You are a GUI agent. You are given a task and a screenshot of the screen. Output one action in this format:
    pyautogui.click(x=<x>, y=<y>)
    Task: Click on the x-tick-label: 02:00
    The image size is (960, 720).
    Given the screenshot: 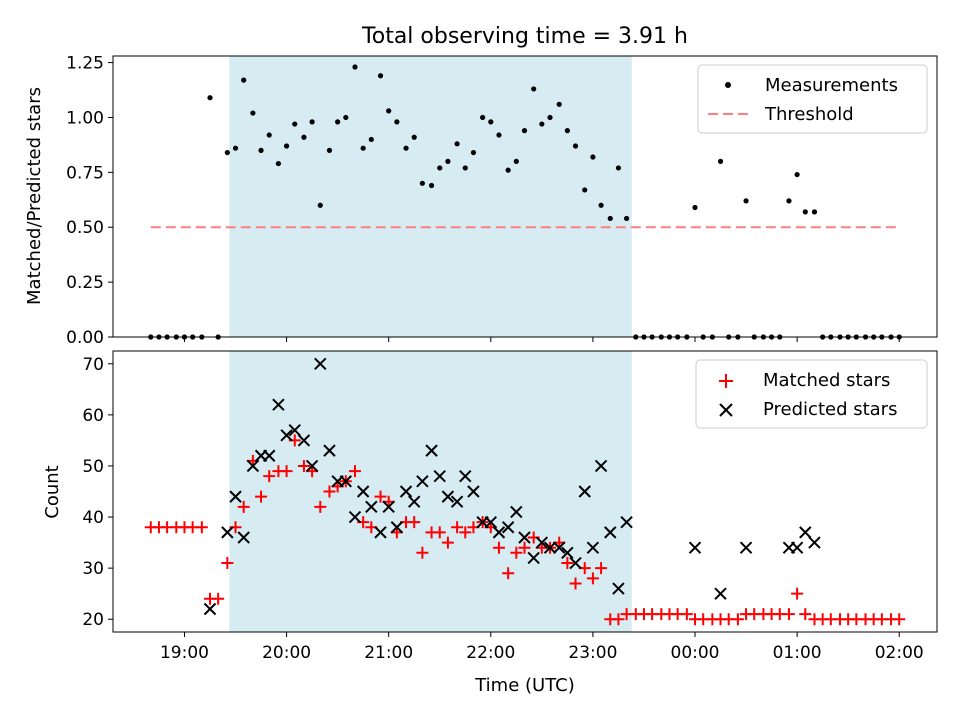 What is the action you would take?
    pyautogui.click(x=899, y=653)
    